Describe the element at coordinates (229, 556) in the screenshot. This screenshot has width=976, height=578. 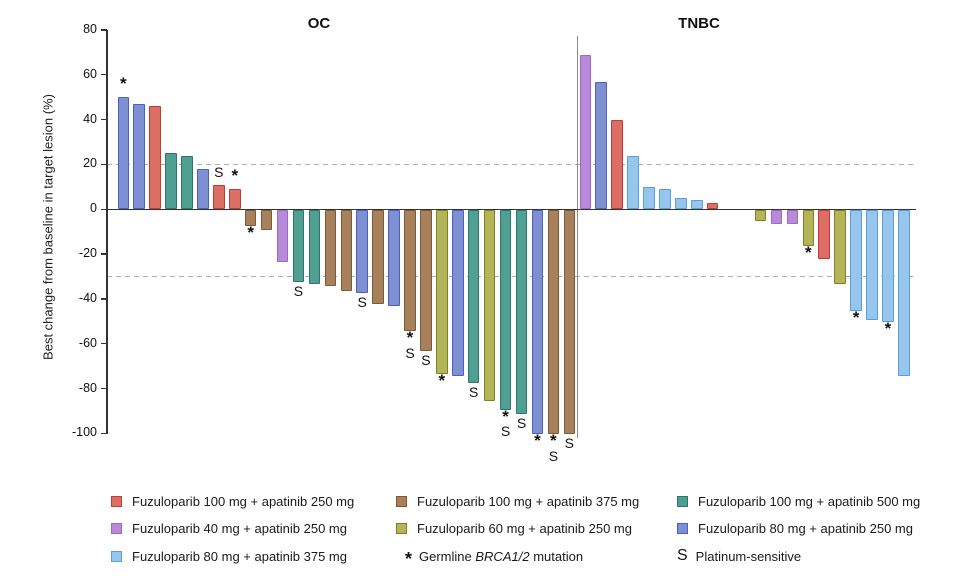
I see `legend-item: Fuzuloparib 80 mg + apatinib 375 mg` at that location.